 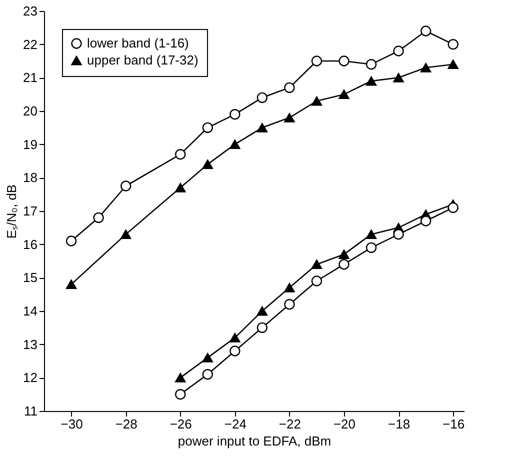 What do you see at coordinates (399, 424) in the screenshot?
I see `x-tick-label: −18` at bounding box center [399, 424].